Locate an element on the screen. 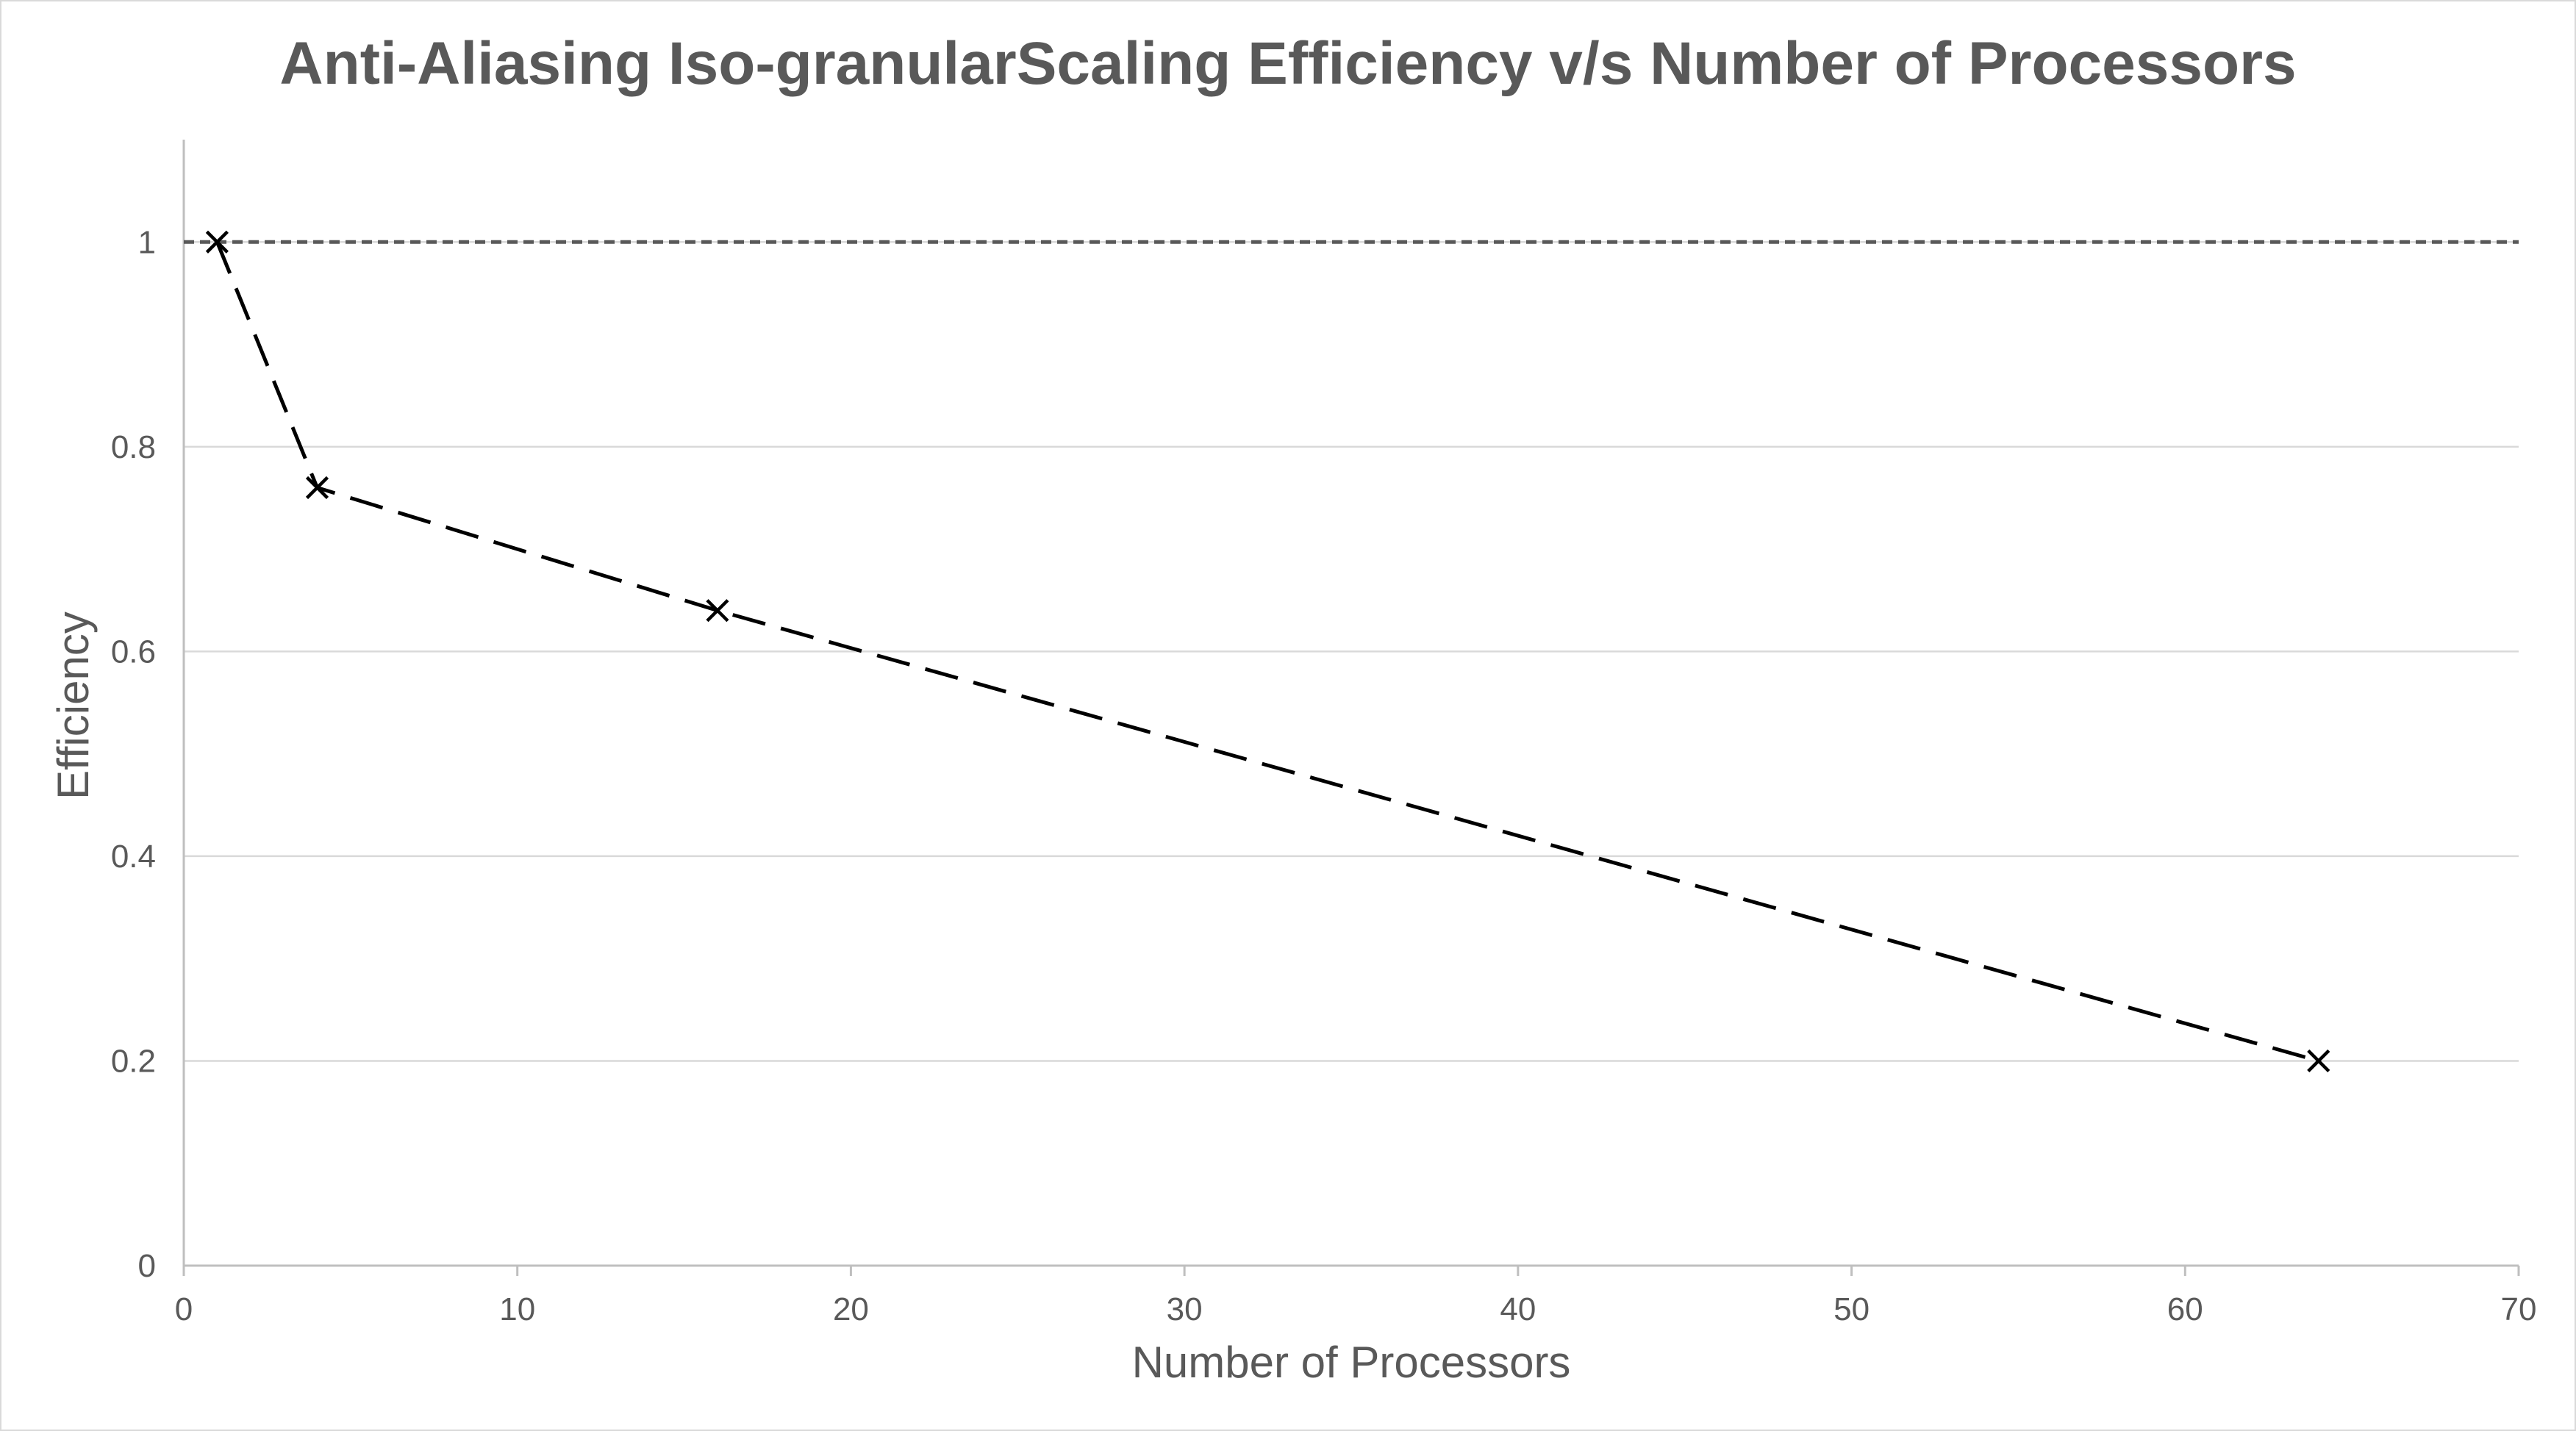  x-tick-label-7: 70 is located at coordinates (2519, 1309).